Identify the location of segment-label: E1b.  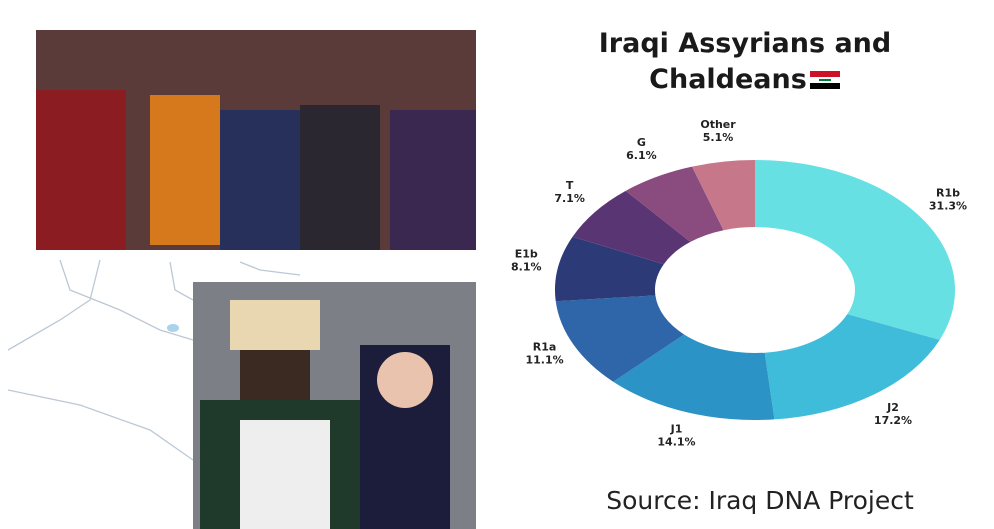
(526, 254).